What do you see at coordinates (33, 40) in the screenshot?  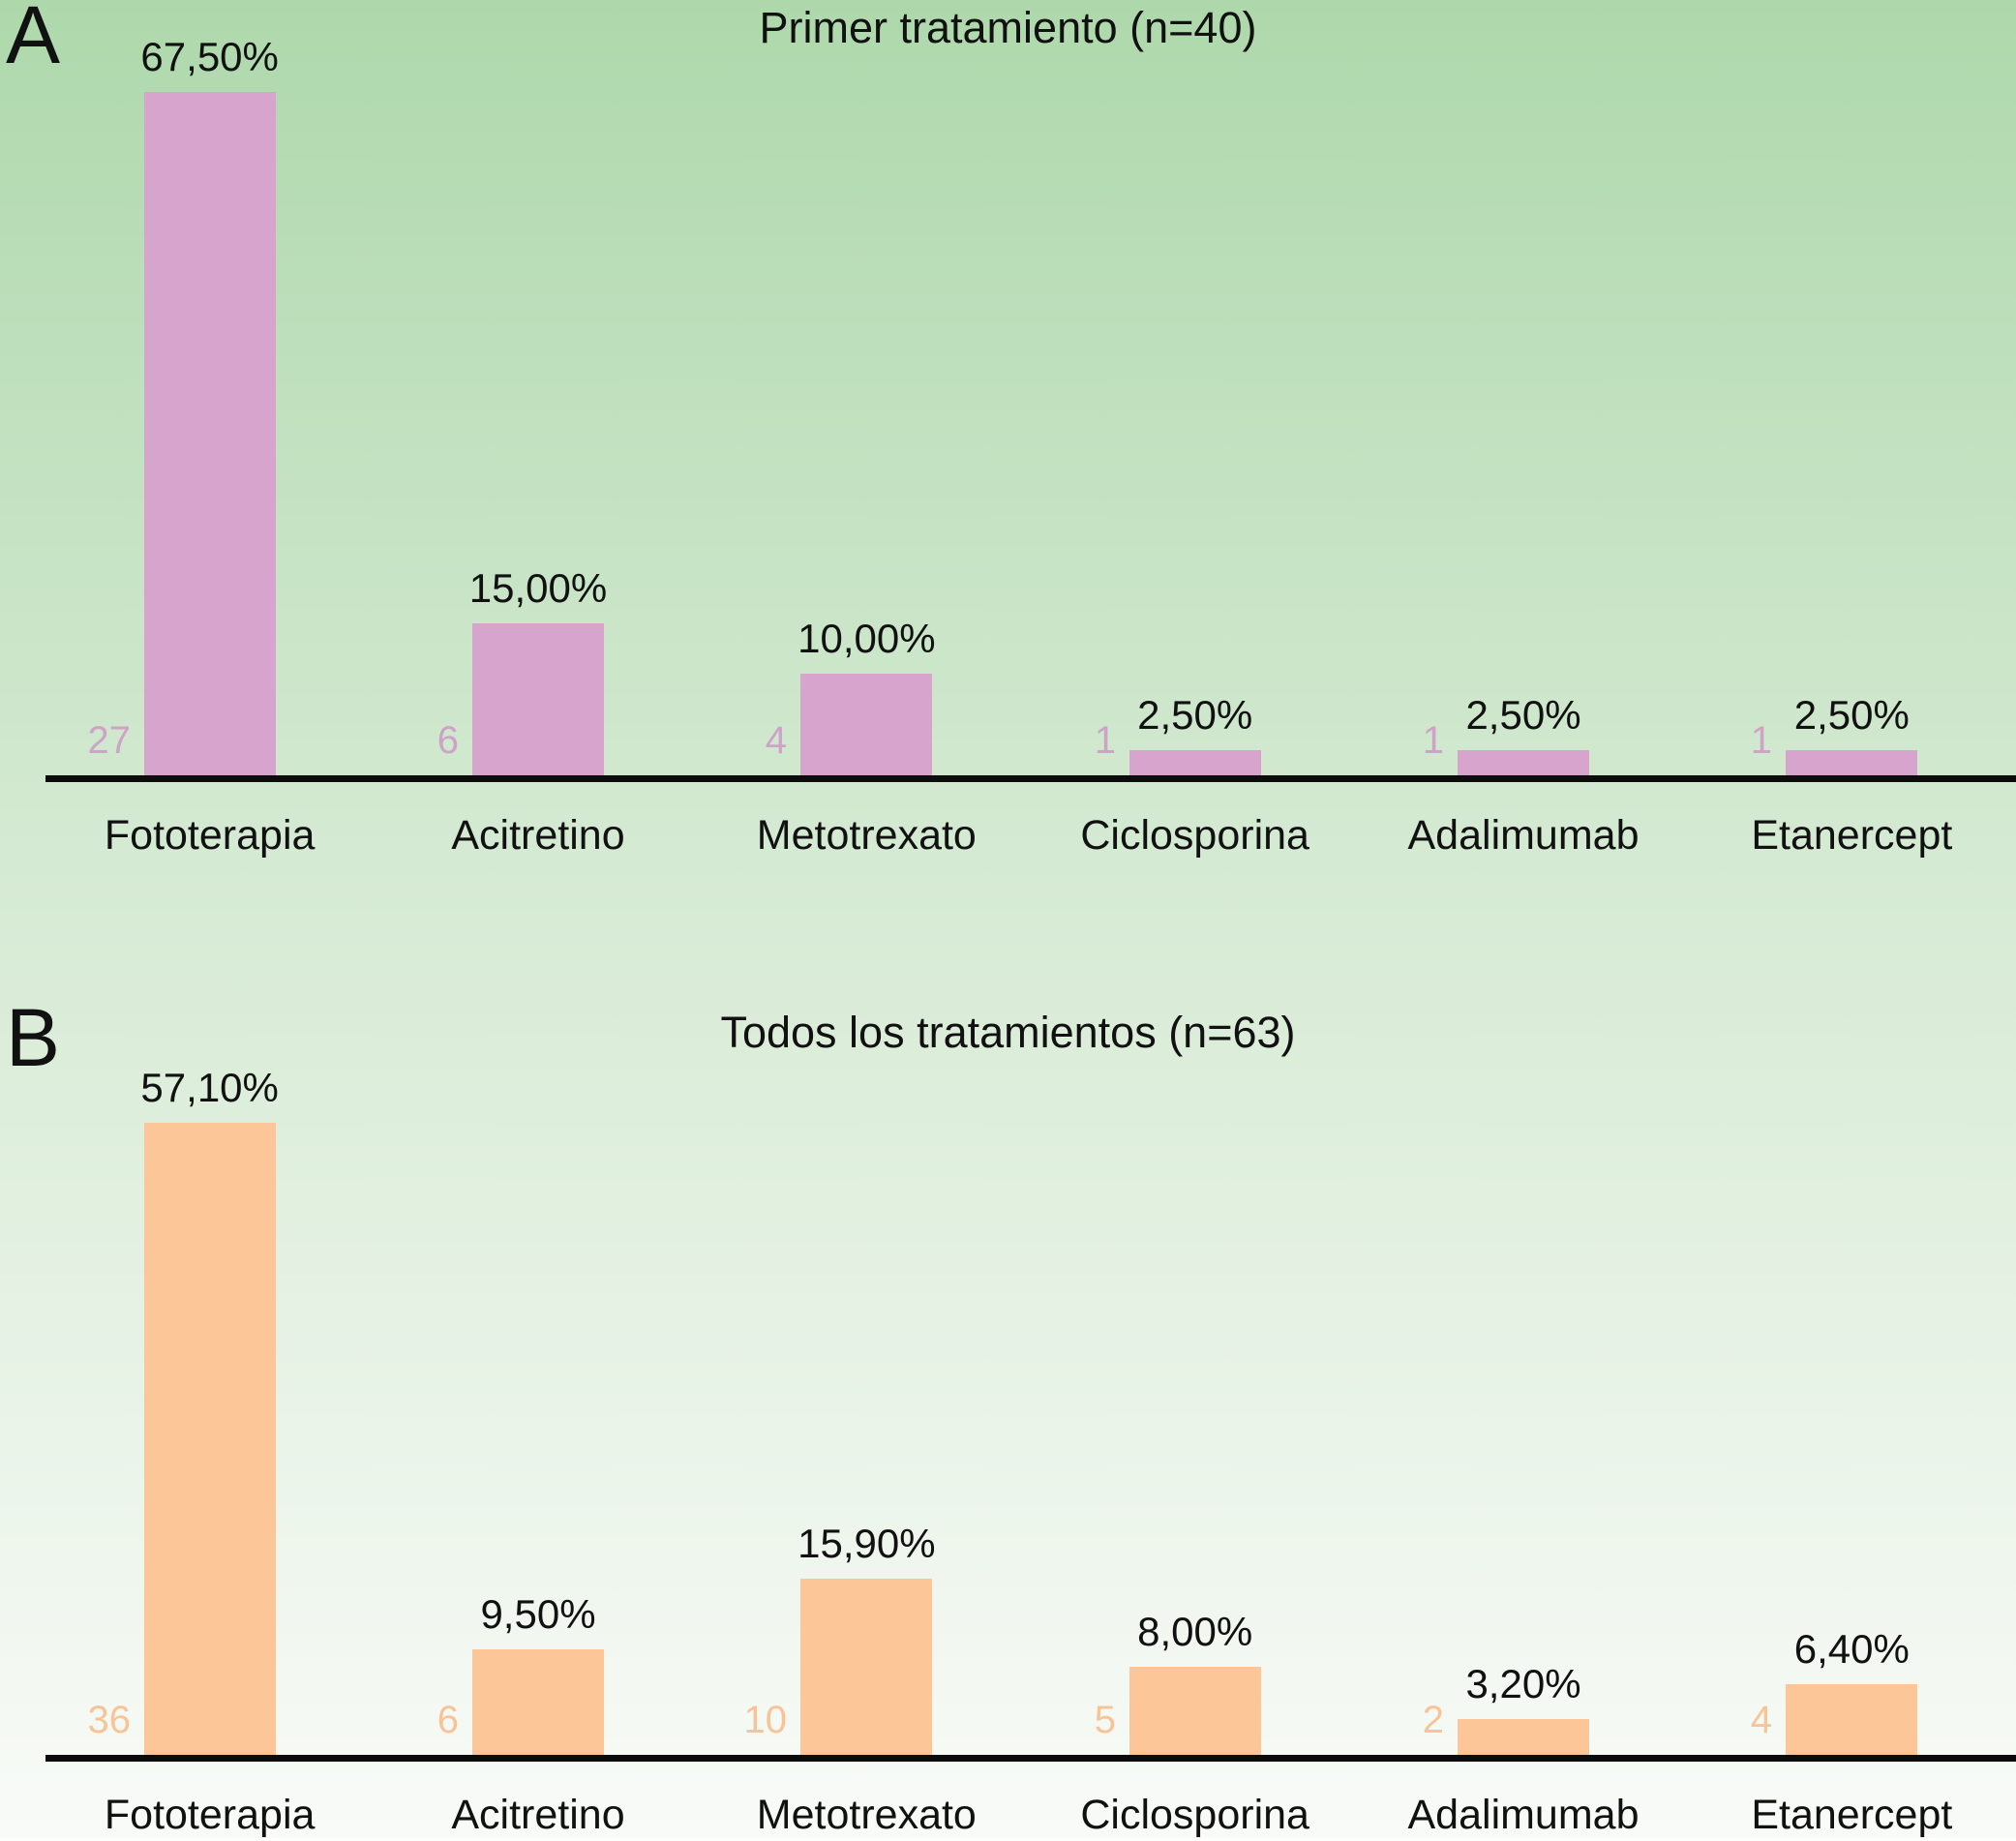 I see `panel-a-letter: A` at bounding box center [33, 40].